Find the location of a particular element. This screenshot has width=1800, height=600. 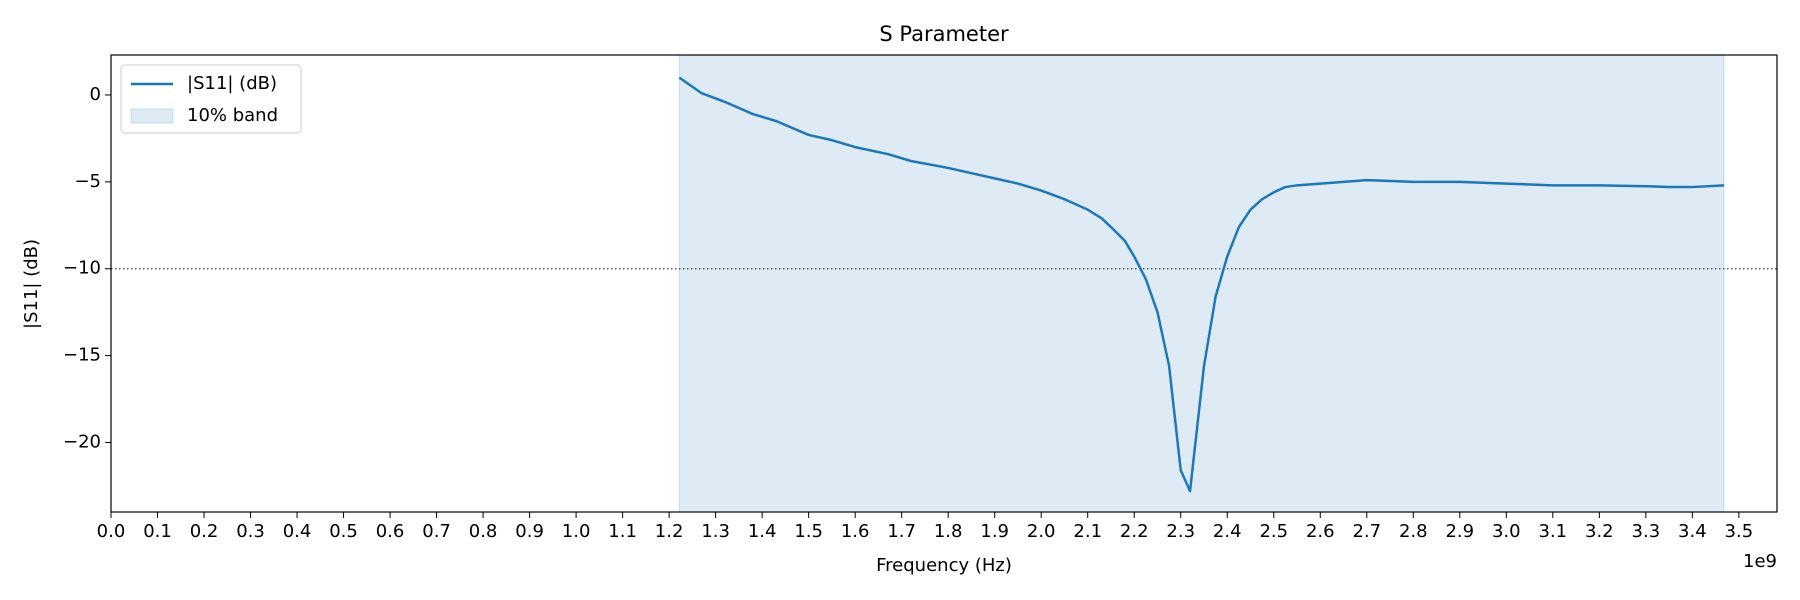

x-tick-label: 2.7 is located at coordinates (1366, 531).